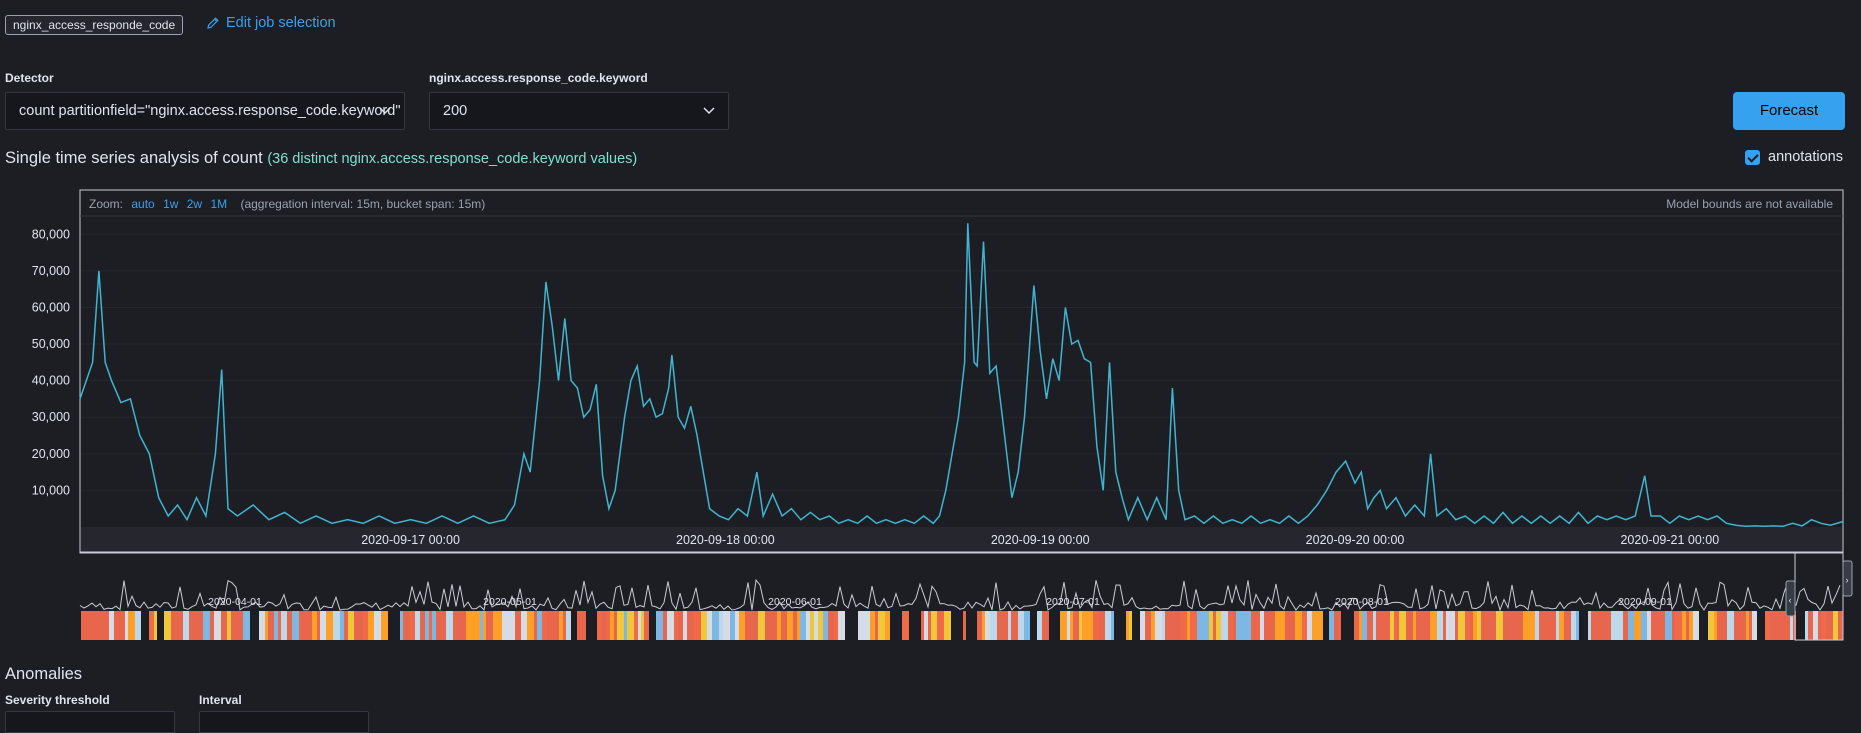 This screenshot has height=733, width=1861. What do you see at coordinates (961, 539) in the screenshot?
I see `x-axis-band` at bounding box center [961, 539].